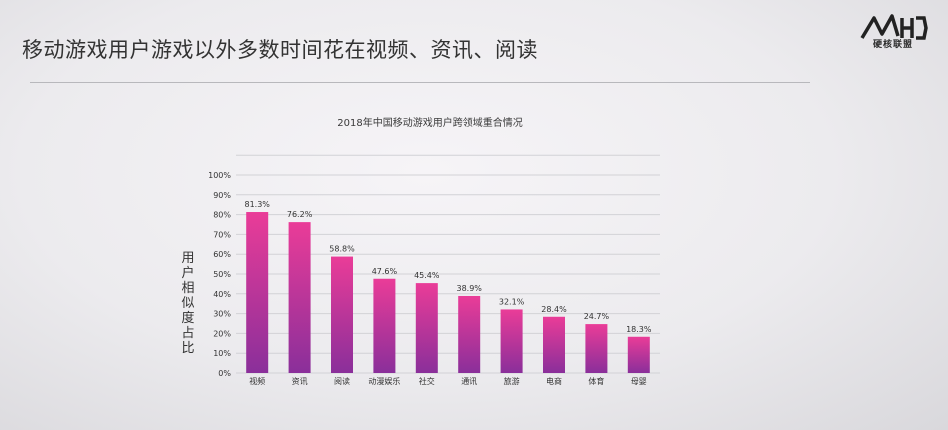  Describe the element at coordinates (222, 333) in the screenshot. I see `y-tick-label: 20%` at that location.